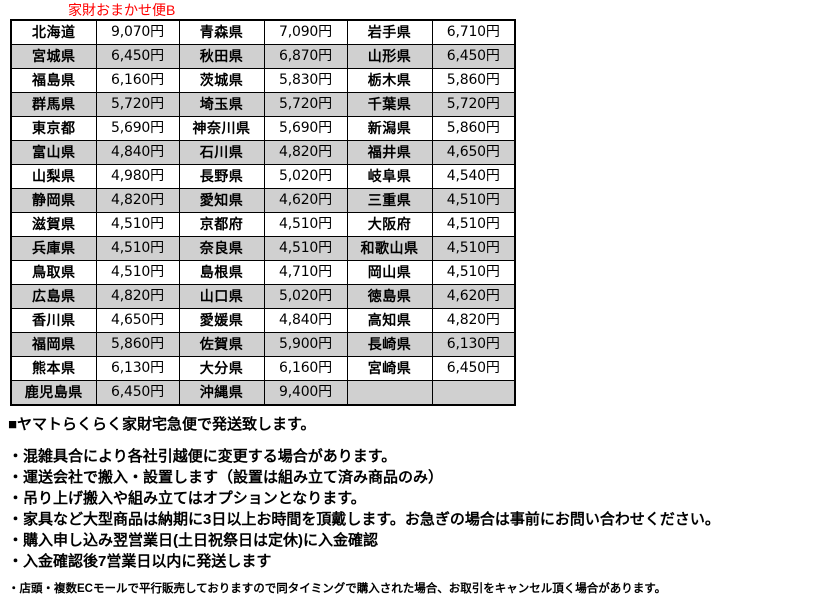 The height and width of the screenshot is (598, 822). Describe the element at coordinates (221, 80) in the screenshot. I see `prefecture-cell: 茨城県` at that location.